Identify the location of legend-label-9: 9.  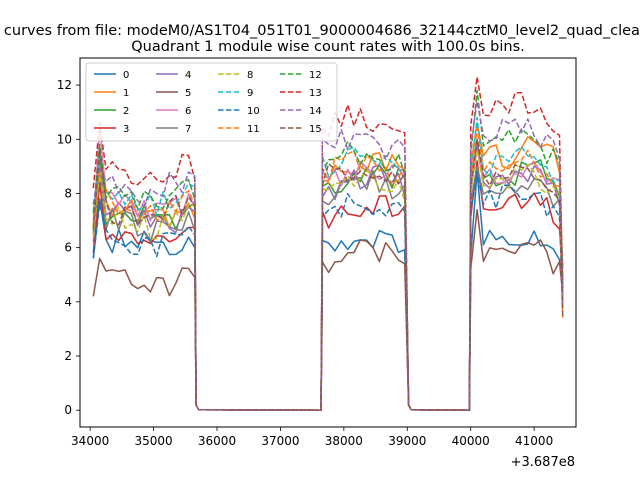
(250, 93).